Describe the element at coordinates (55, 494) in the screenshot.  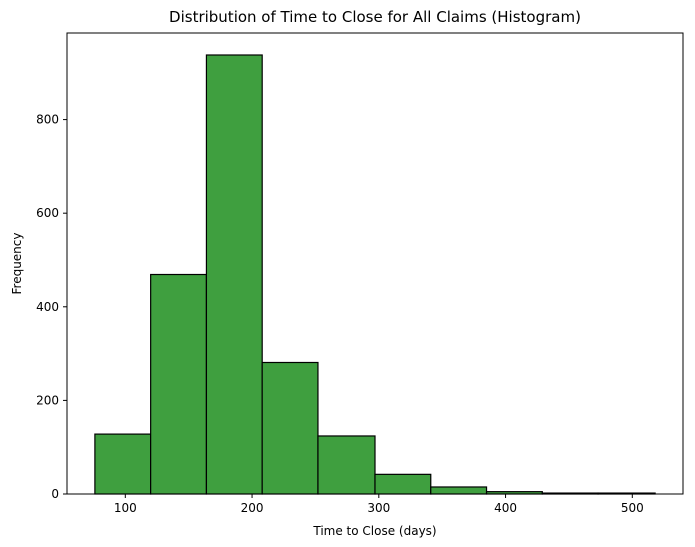
I see `y-tick-label-0: 0` at that location.